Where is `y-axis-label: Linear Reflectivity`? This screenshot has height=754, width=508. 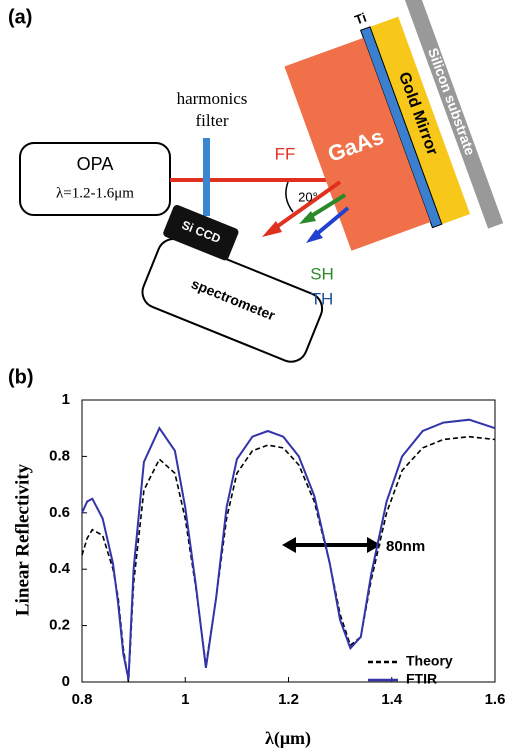
y-axis-label: Linear Reflectivity is located at coordinates (22, 539).